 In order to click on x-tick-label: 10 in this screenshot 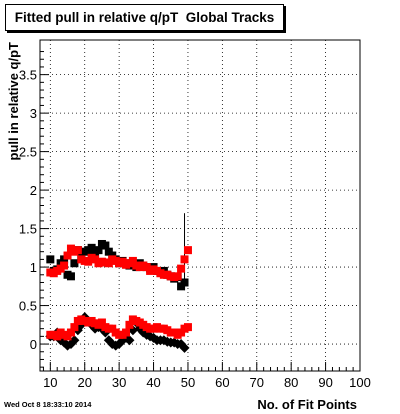, I will do `click(50, 382)`.